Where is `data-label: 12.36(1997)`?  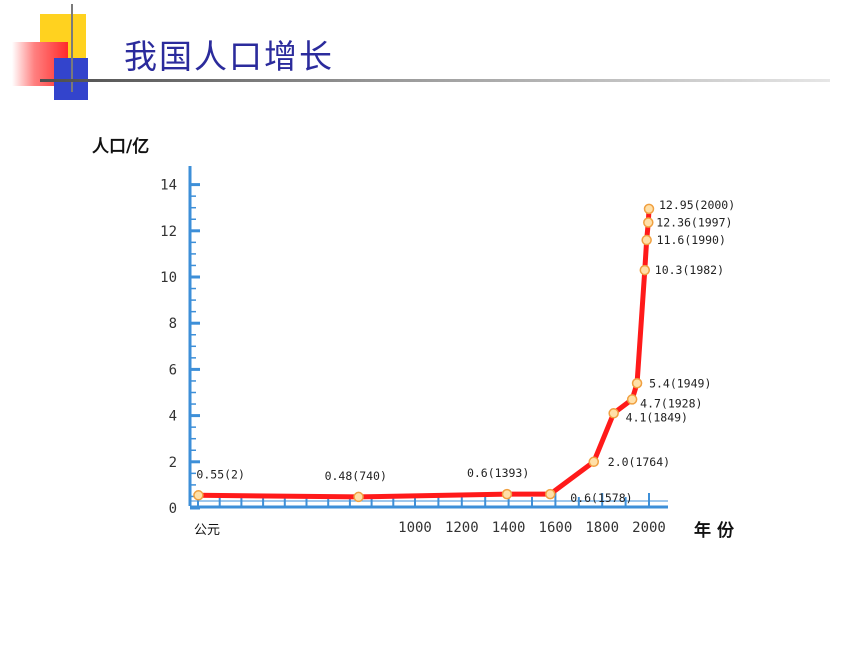 data-label: 12.36(1997) is located at coordinates (694, 222).